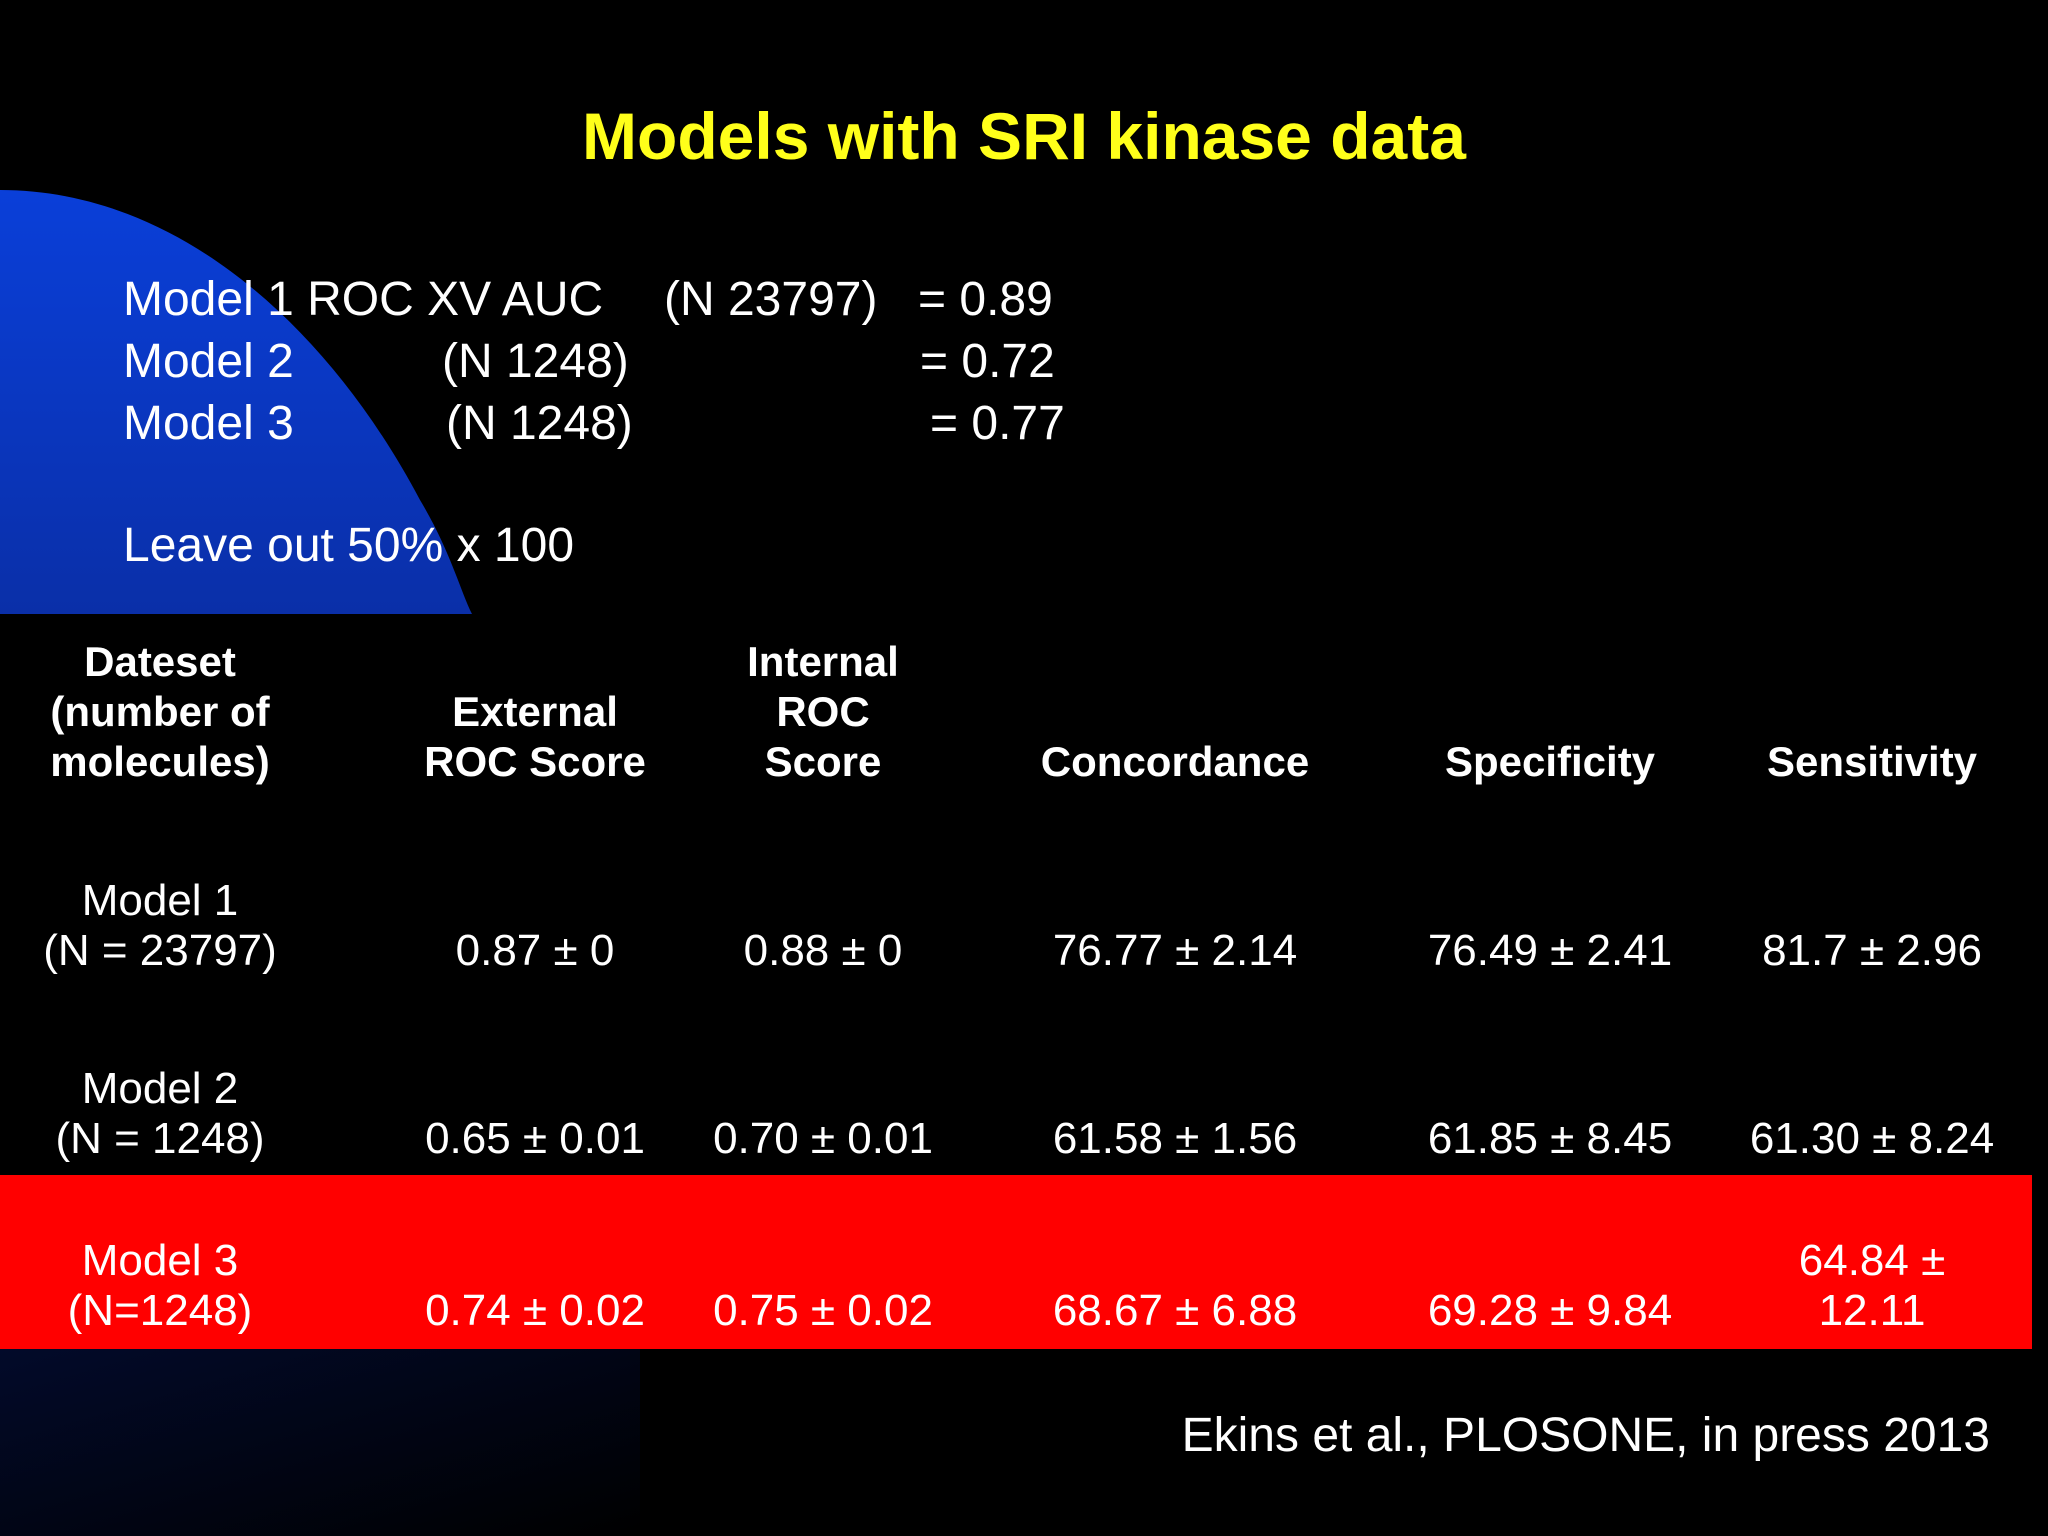 The width and height of the screenshot is (2048, 1536). What do you see at coordinates (1872, 761) in the screenshot?
I see `header-sensitivity: Sensitivity` at bounding box center [1872, 761].